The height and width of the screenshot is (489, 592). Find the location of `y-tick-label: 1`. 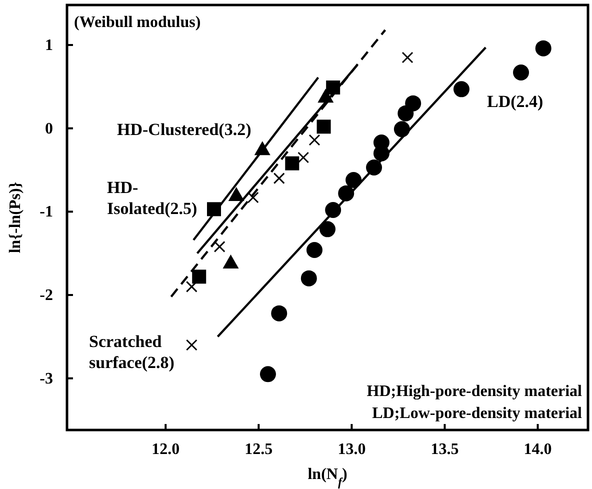

y-tick-label: 1 is located at coordinates (49, 45).